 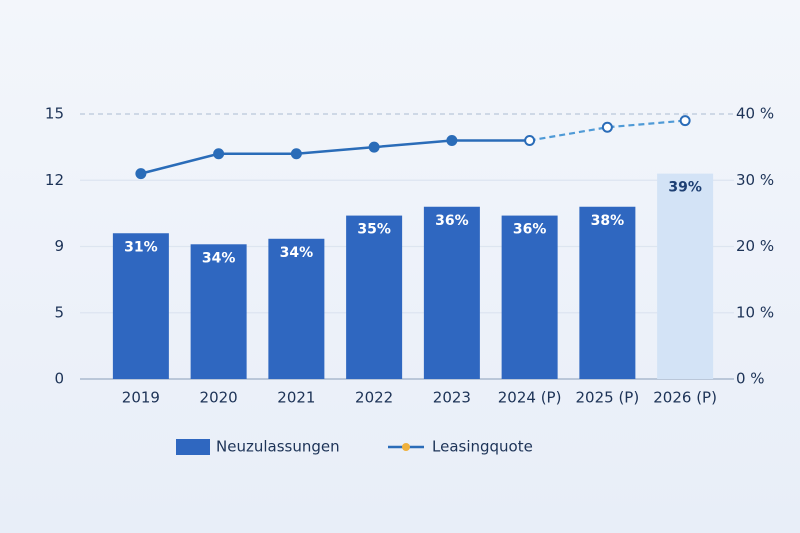 I want to click on y2-tick-label: 40 %, so click(x=755, y=114).